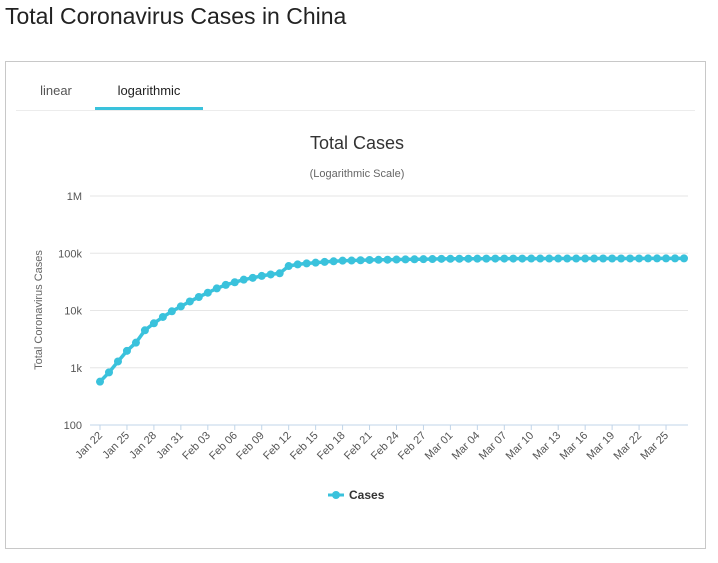 The height and width of the screenshot is (563, 718). What do you see at coordinates (223, 446) in the screenshot?
I see `x-tick-label: Feb 06` at bounding box center [223, 446].